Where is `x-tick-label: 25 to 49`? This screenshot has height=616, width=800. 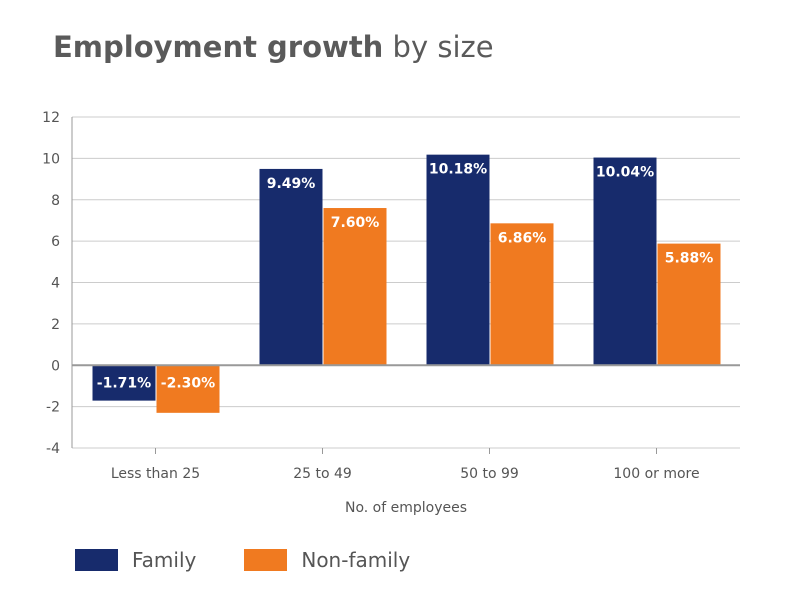 x-tick-label: 25 to 49 is located at coordinates (322, 474).